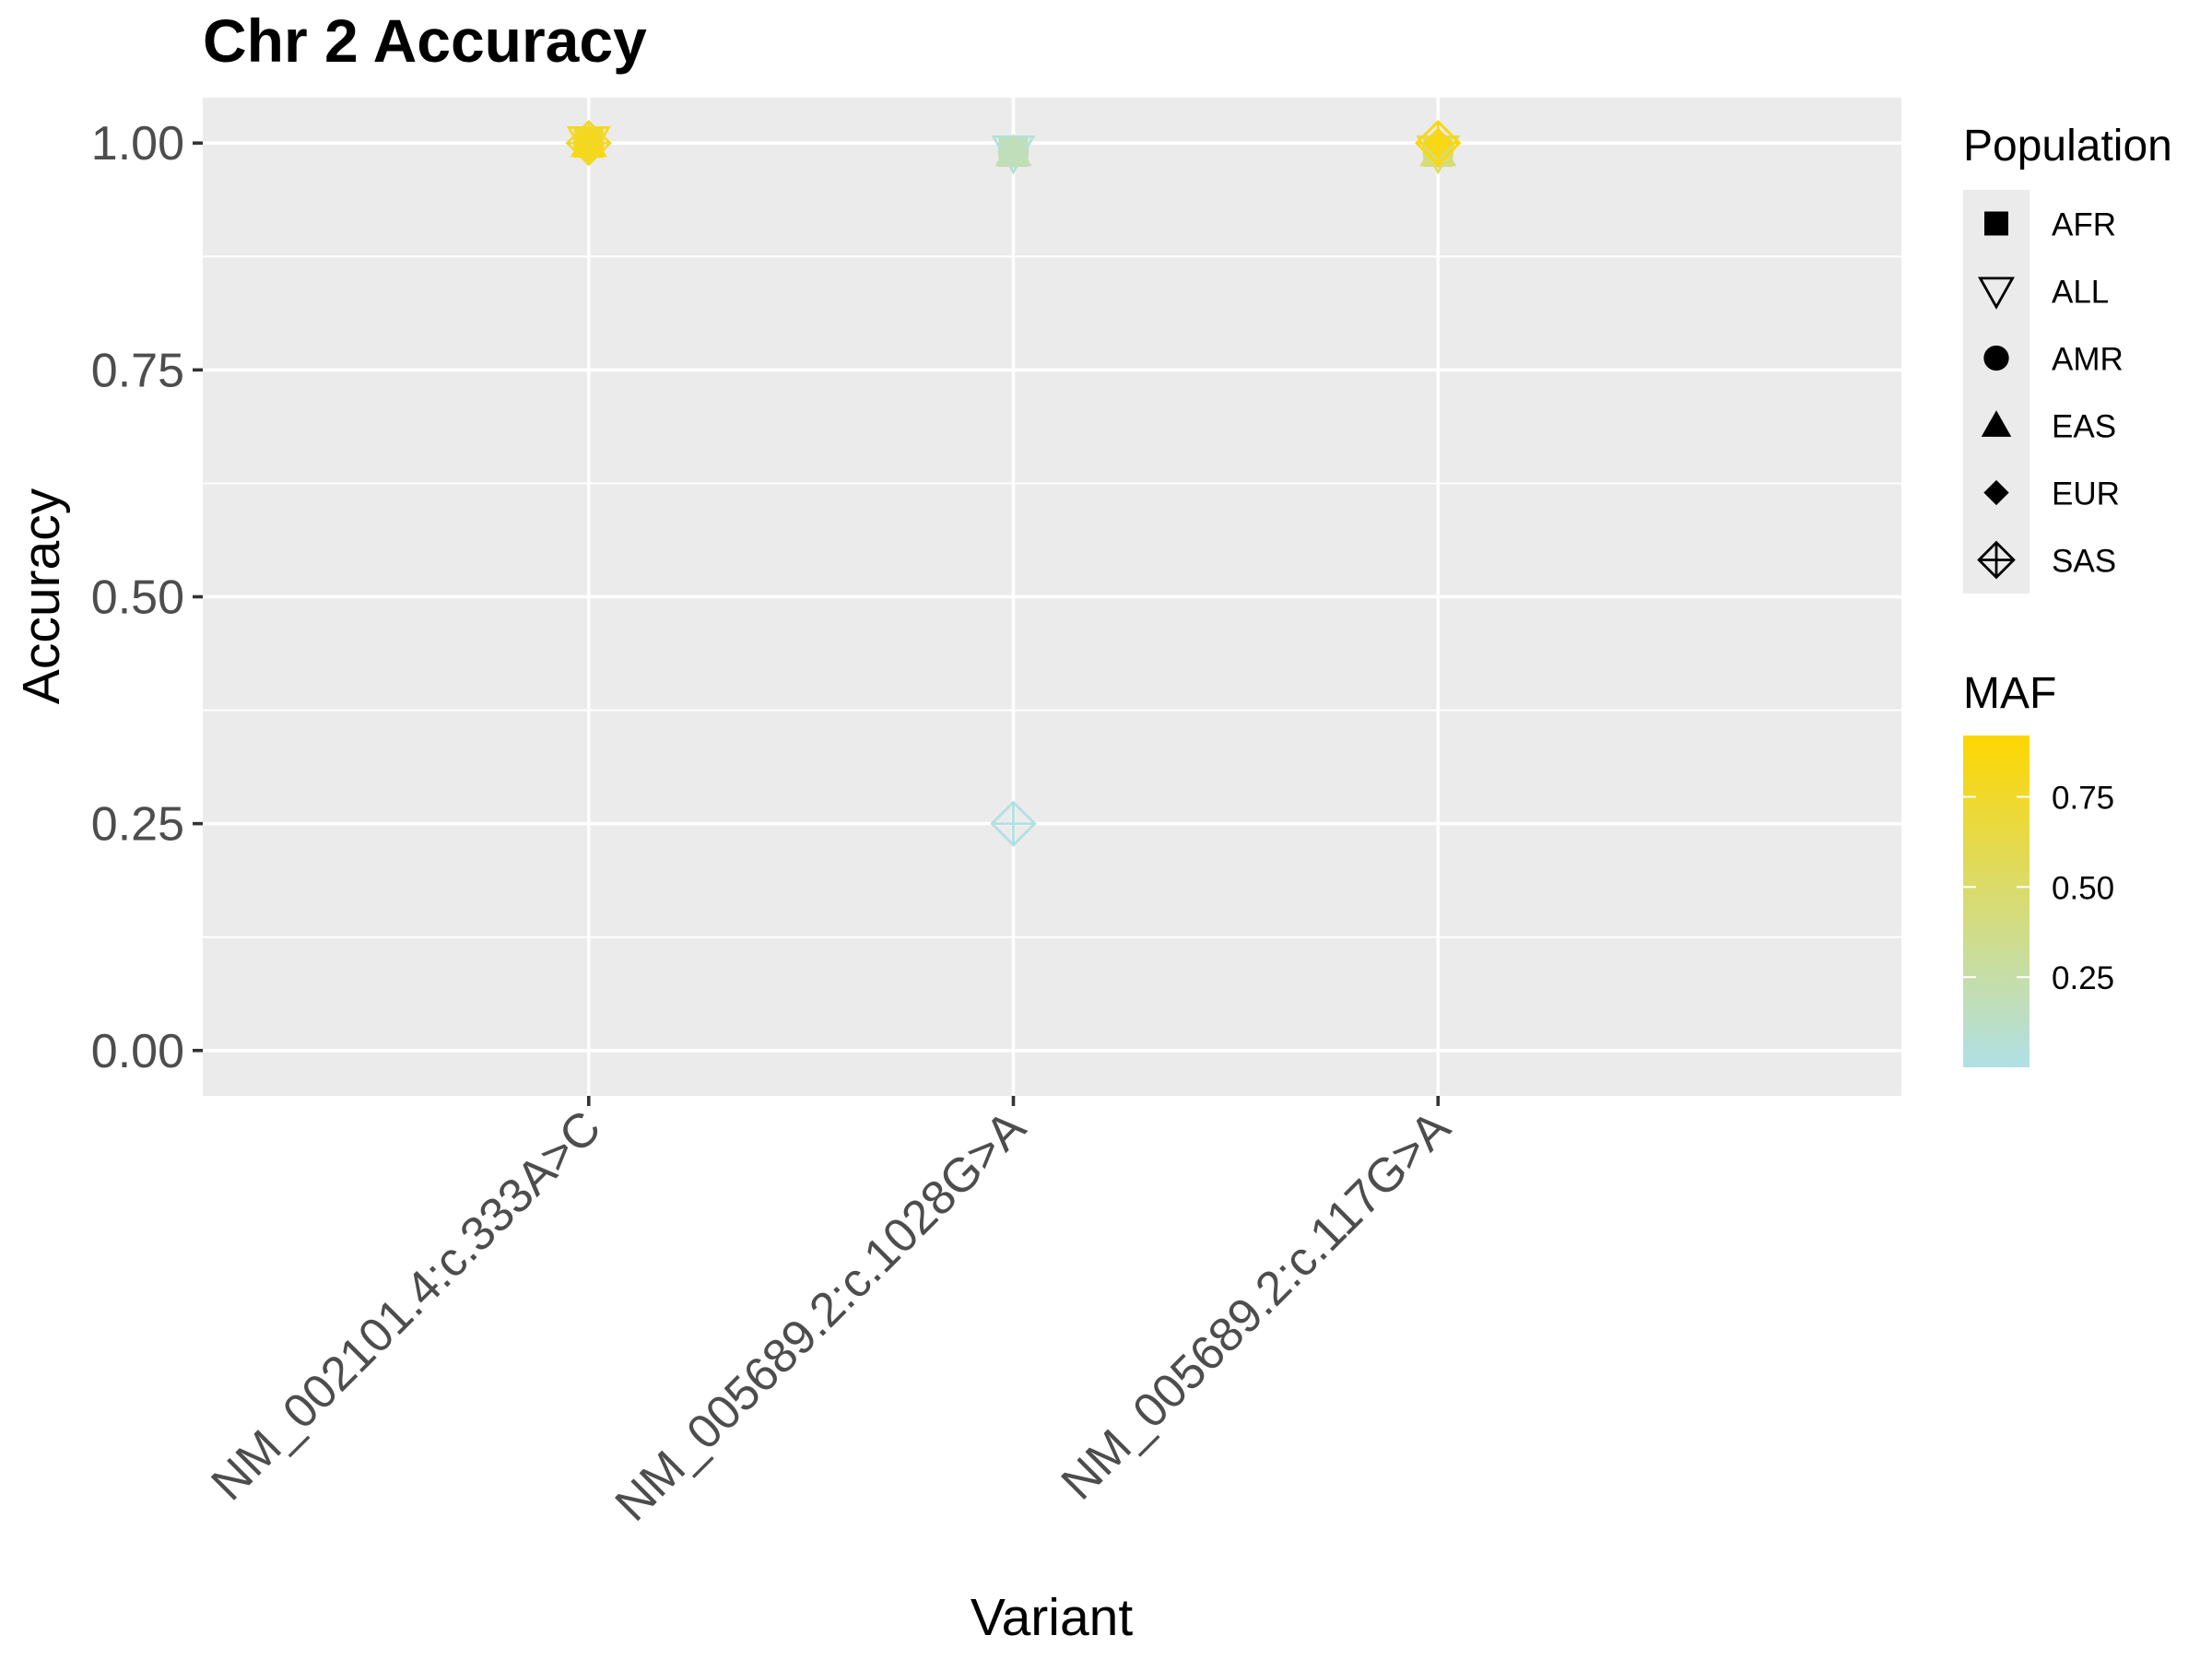 This screenshot has width=2212, height=1659. I want to click on y-tick-label: 0.25, so click(137, 825).